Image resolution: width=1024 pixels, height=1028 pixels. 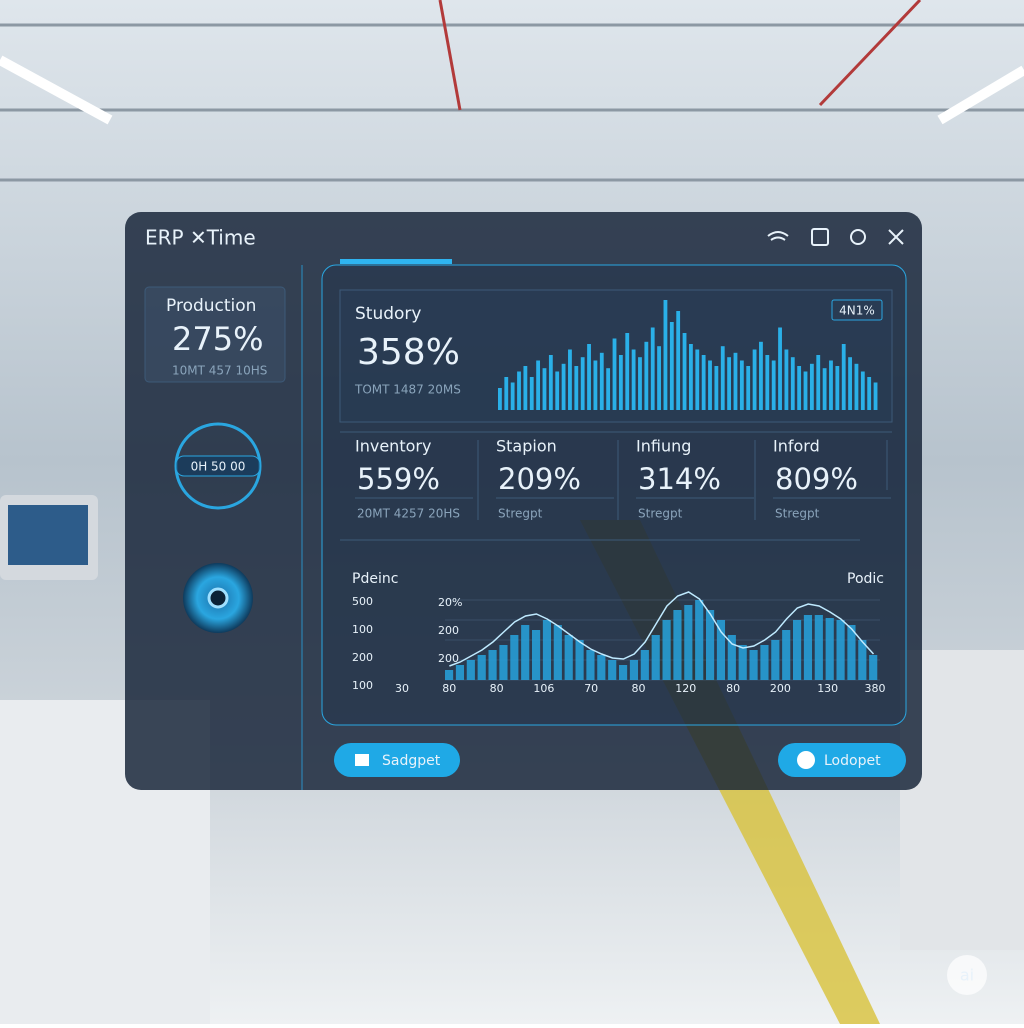 I want to click on panel-accent, so click(x=396, y=261).